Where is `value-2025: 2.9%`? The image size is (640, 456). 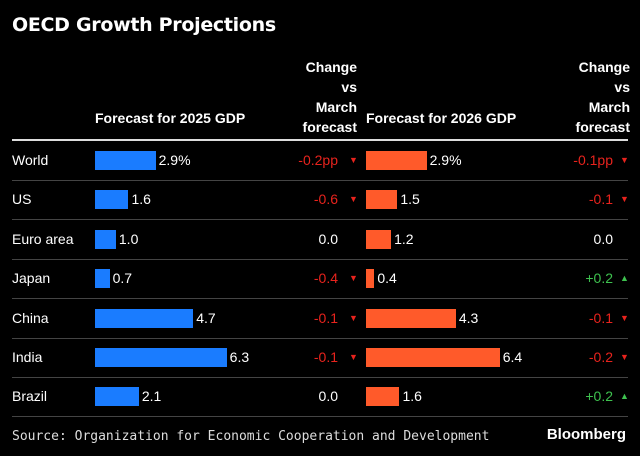
value-2025: 2.9% is located at coordinates (174, 160).